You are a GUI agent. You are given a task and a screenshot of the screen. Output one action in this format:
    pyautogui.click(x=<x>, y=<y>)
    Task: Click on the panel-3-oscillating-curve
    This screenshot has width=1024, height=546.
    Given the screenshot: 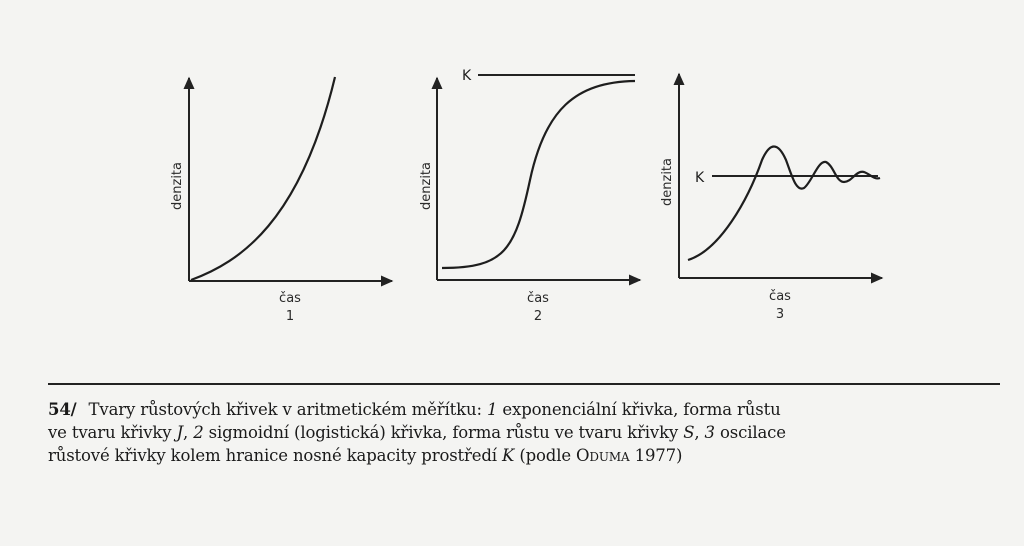 What is the action you would take?
    pyautogui.click(x=784, y=203)
    